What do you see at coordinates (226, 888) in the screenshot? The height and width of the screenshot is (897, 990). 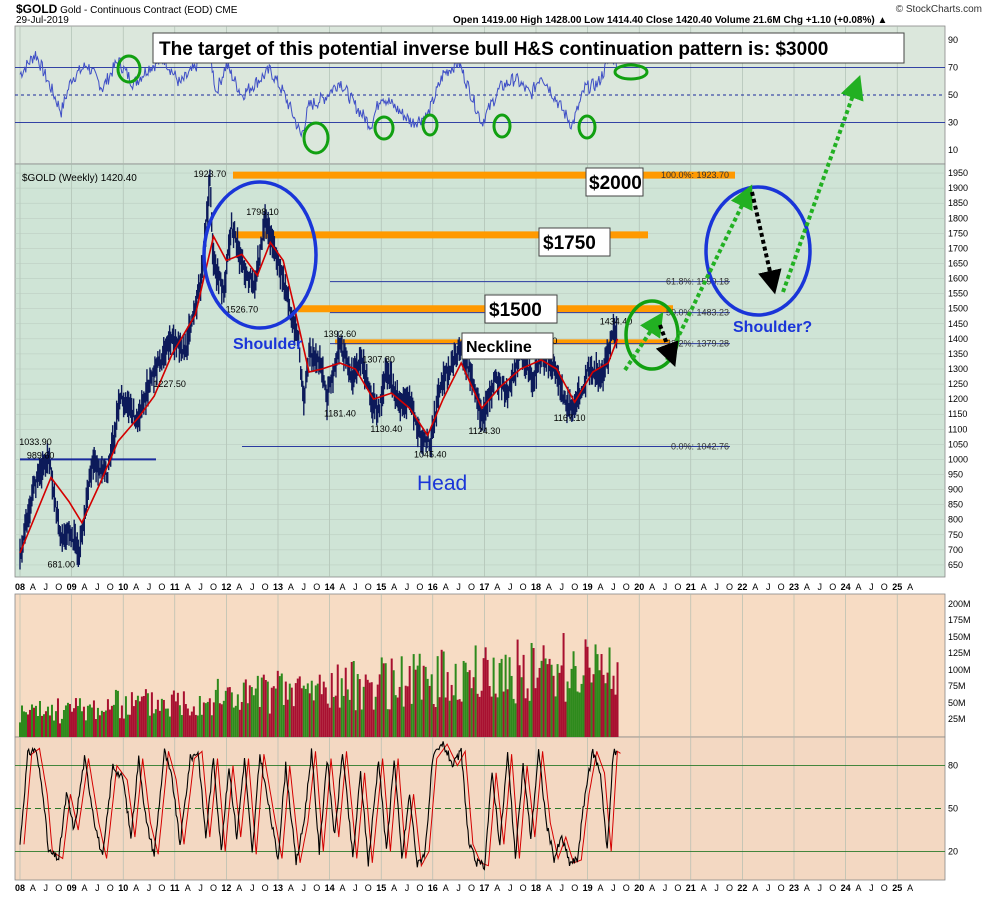 I see `x-axis-label: 12` at bounding box center [226, 888].